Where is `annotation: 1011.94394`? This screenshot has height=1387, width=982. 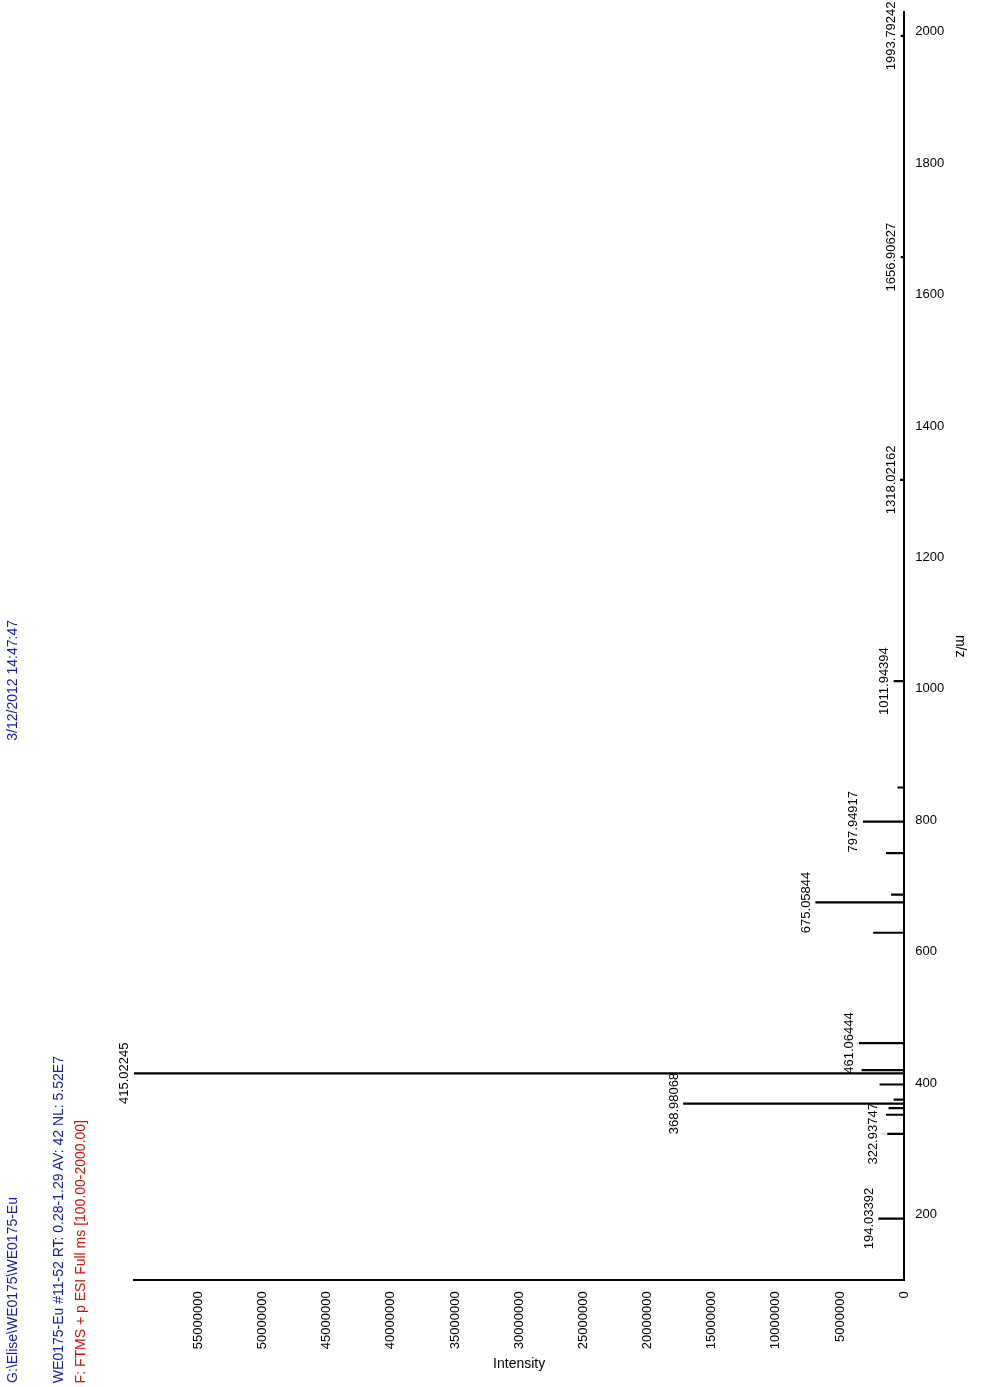 annotation: 1011.94394 is located at coordinates (884, 681).